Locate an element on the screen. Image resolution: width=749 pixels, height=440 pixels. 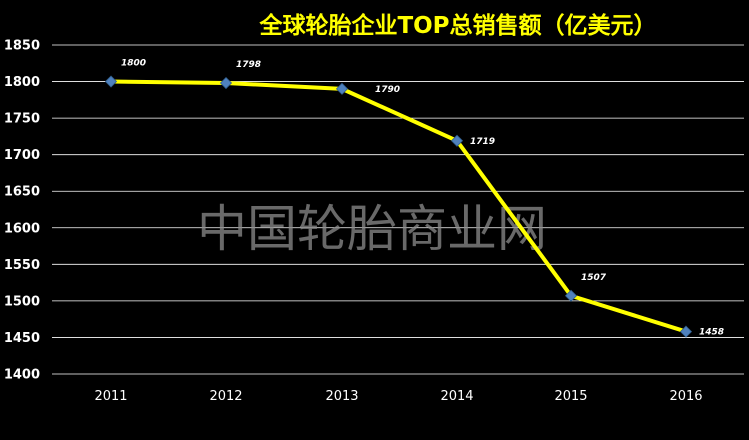
x-tick-label: 2014 is located at coordinates (456, 396).